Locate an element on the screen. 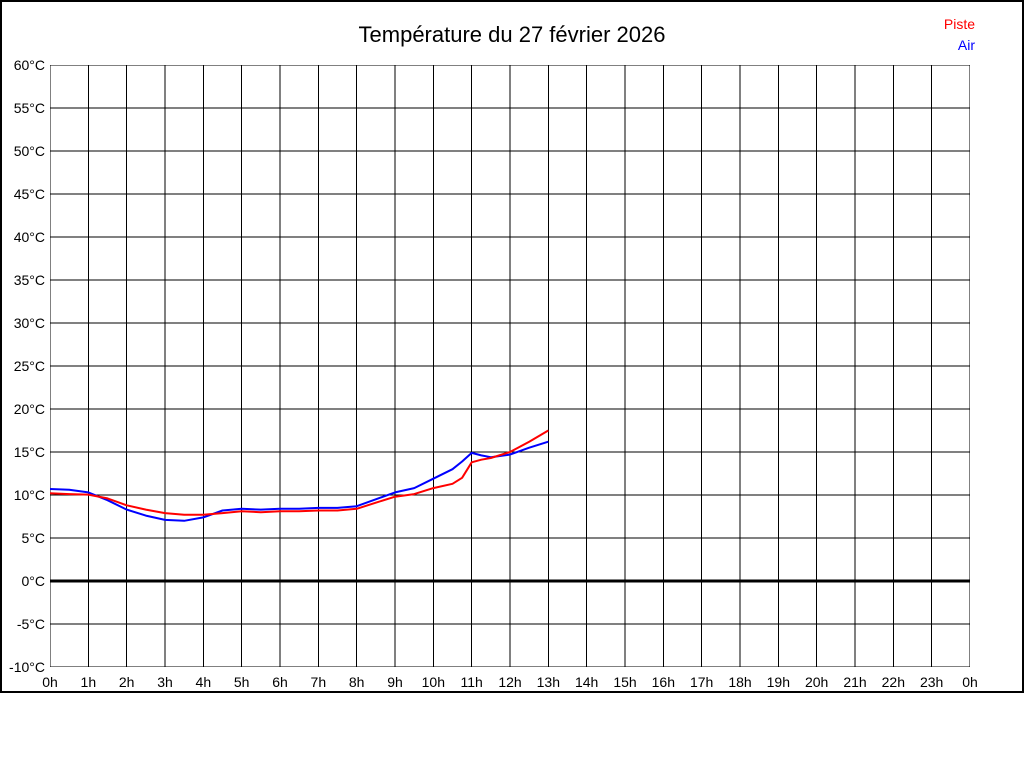  y-tick-label: 0°C is located at coordinates (33, 581).